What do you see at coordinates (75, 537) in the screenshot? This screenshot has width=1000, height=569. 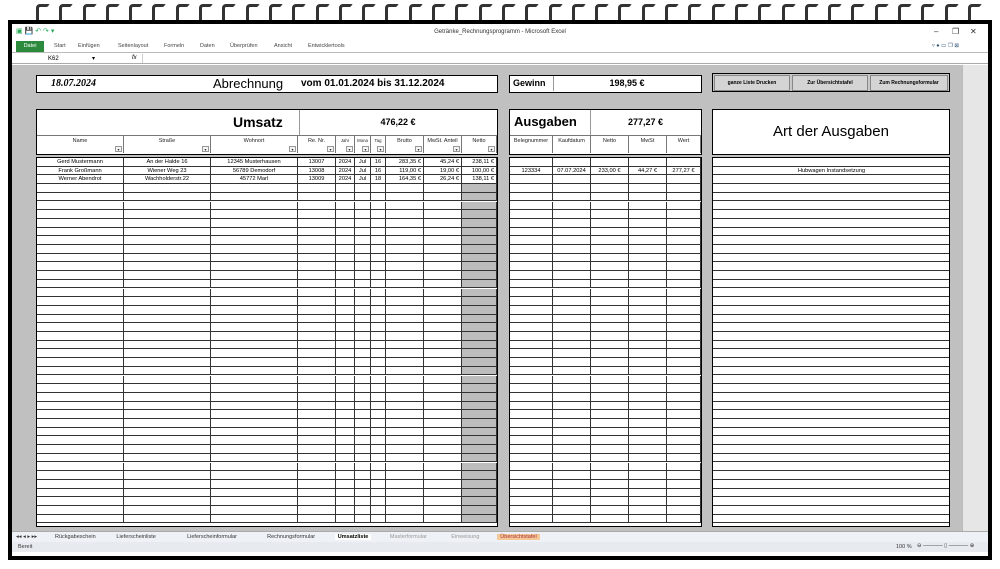 I see `sheet-tab: Rückgabeschein` at bounding box center [75, 537].